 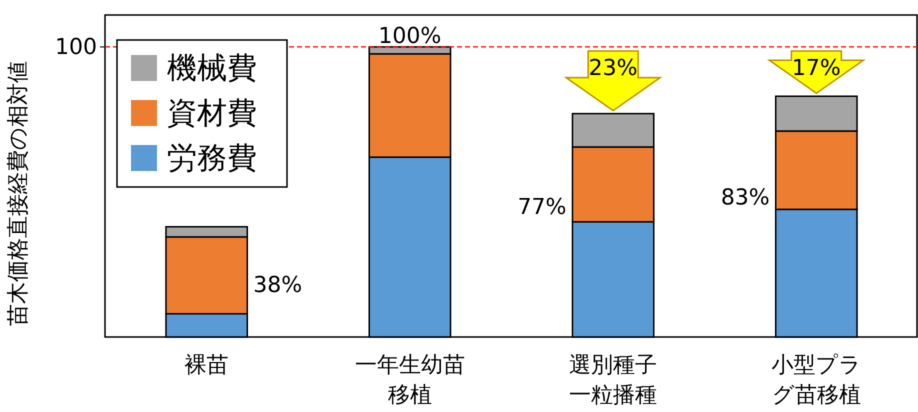 I want to click on total-label: 77%, so click(x=542, y=207).